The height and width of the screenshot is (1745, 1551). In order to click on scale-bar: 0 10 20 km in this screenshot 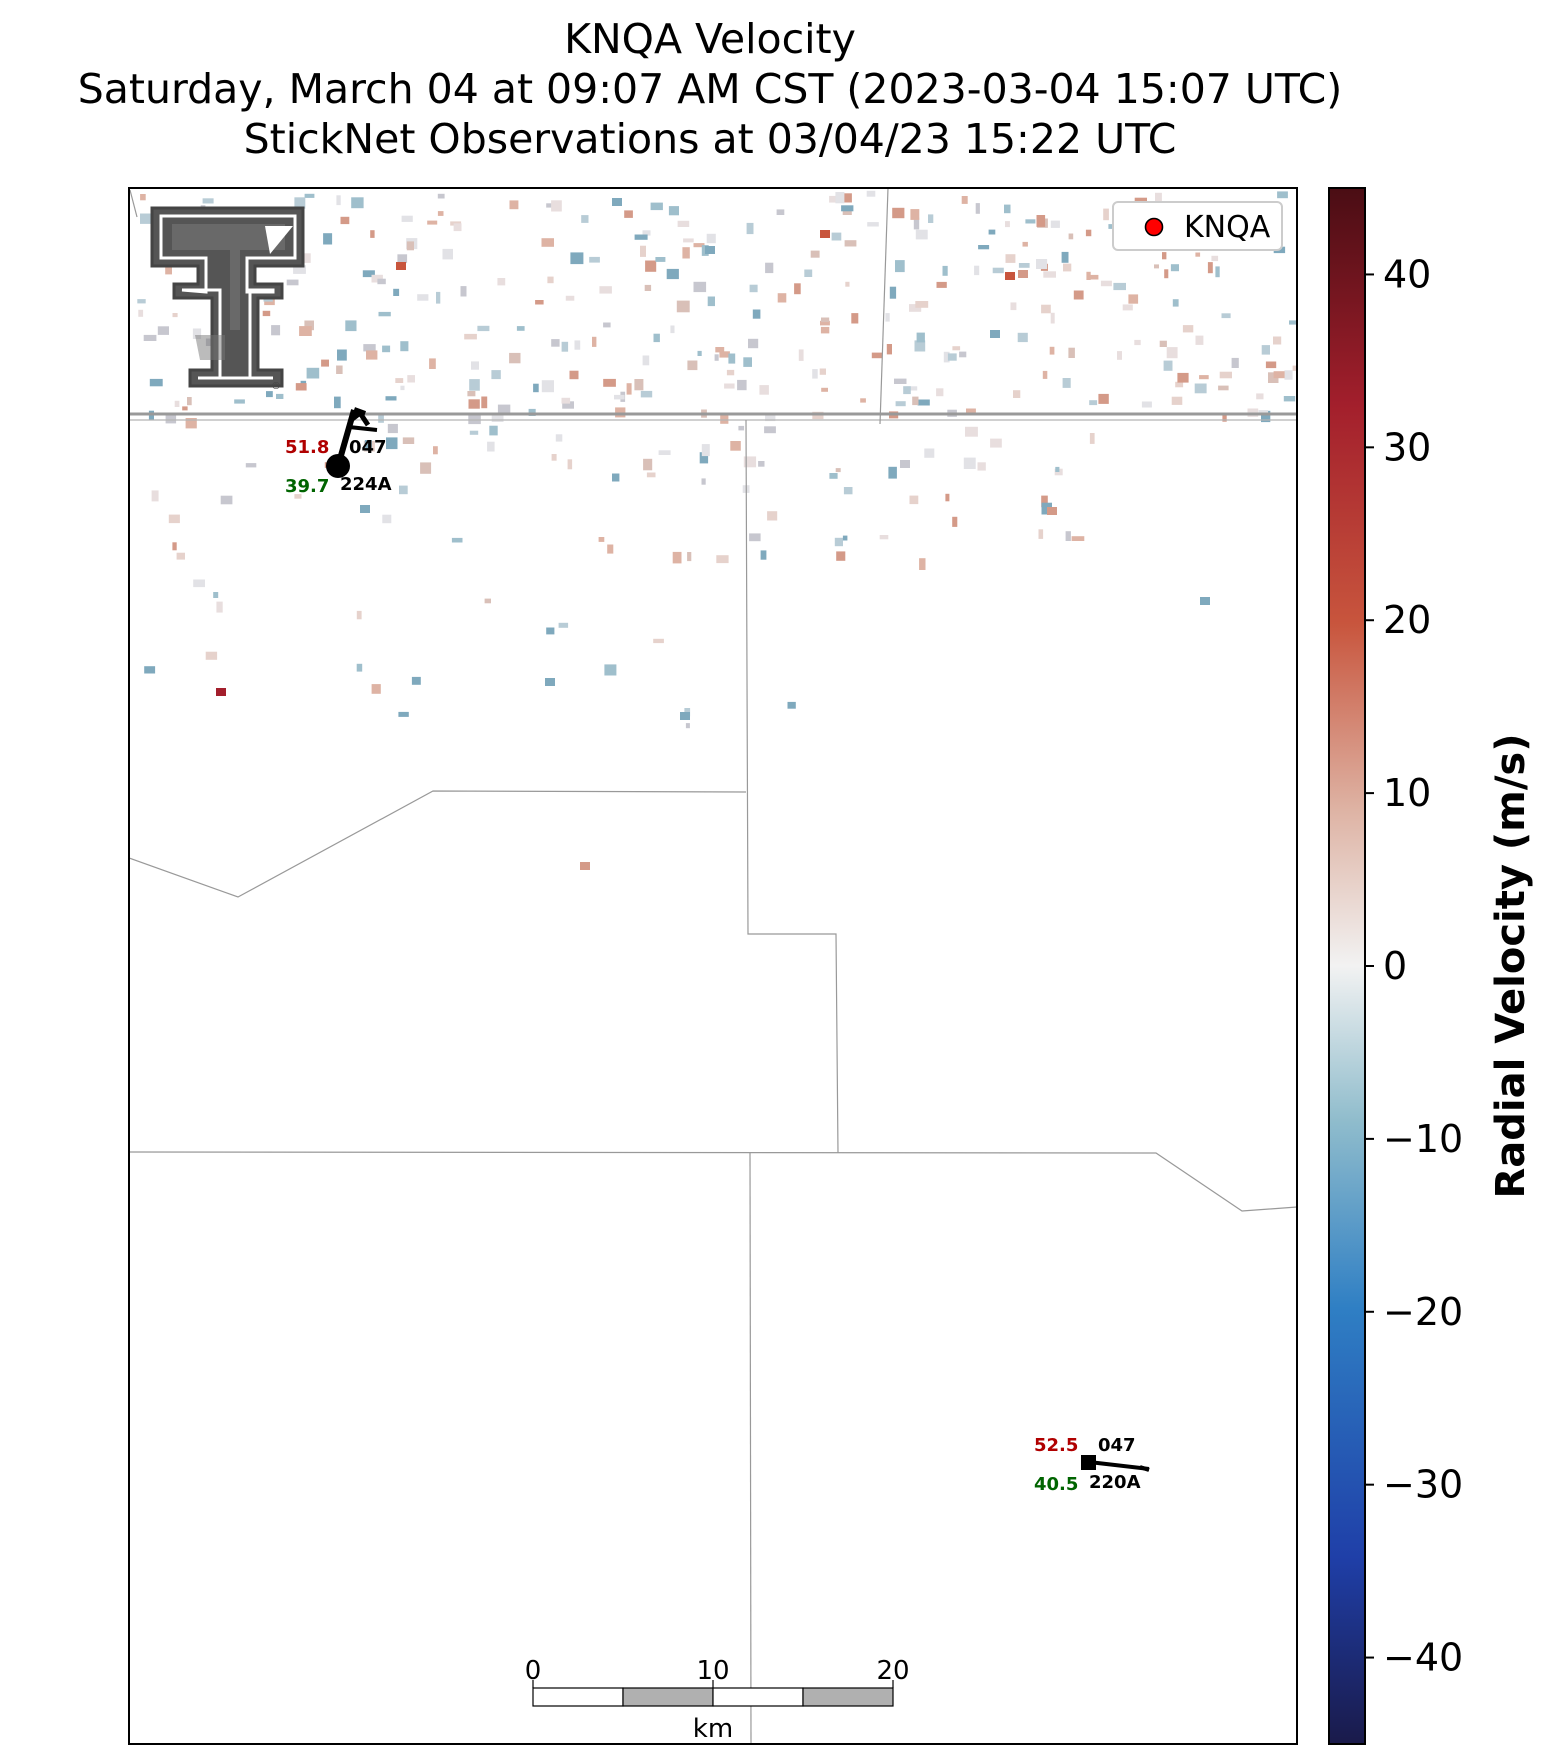, I will do `click(717, 1700)`.